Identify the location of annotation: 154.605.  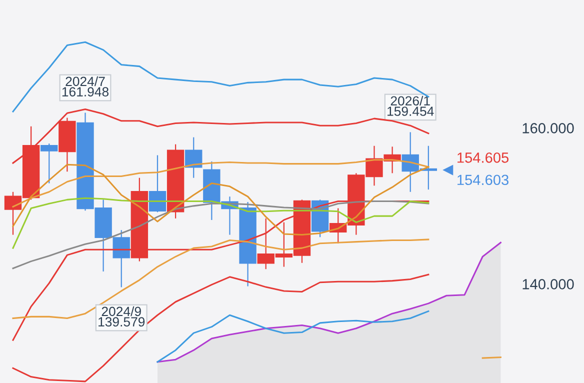
(483, 157).